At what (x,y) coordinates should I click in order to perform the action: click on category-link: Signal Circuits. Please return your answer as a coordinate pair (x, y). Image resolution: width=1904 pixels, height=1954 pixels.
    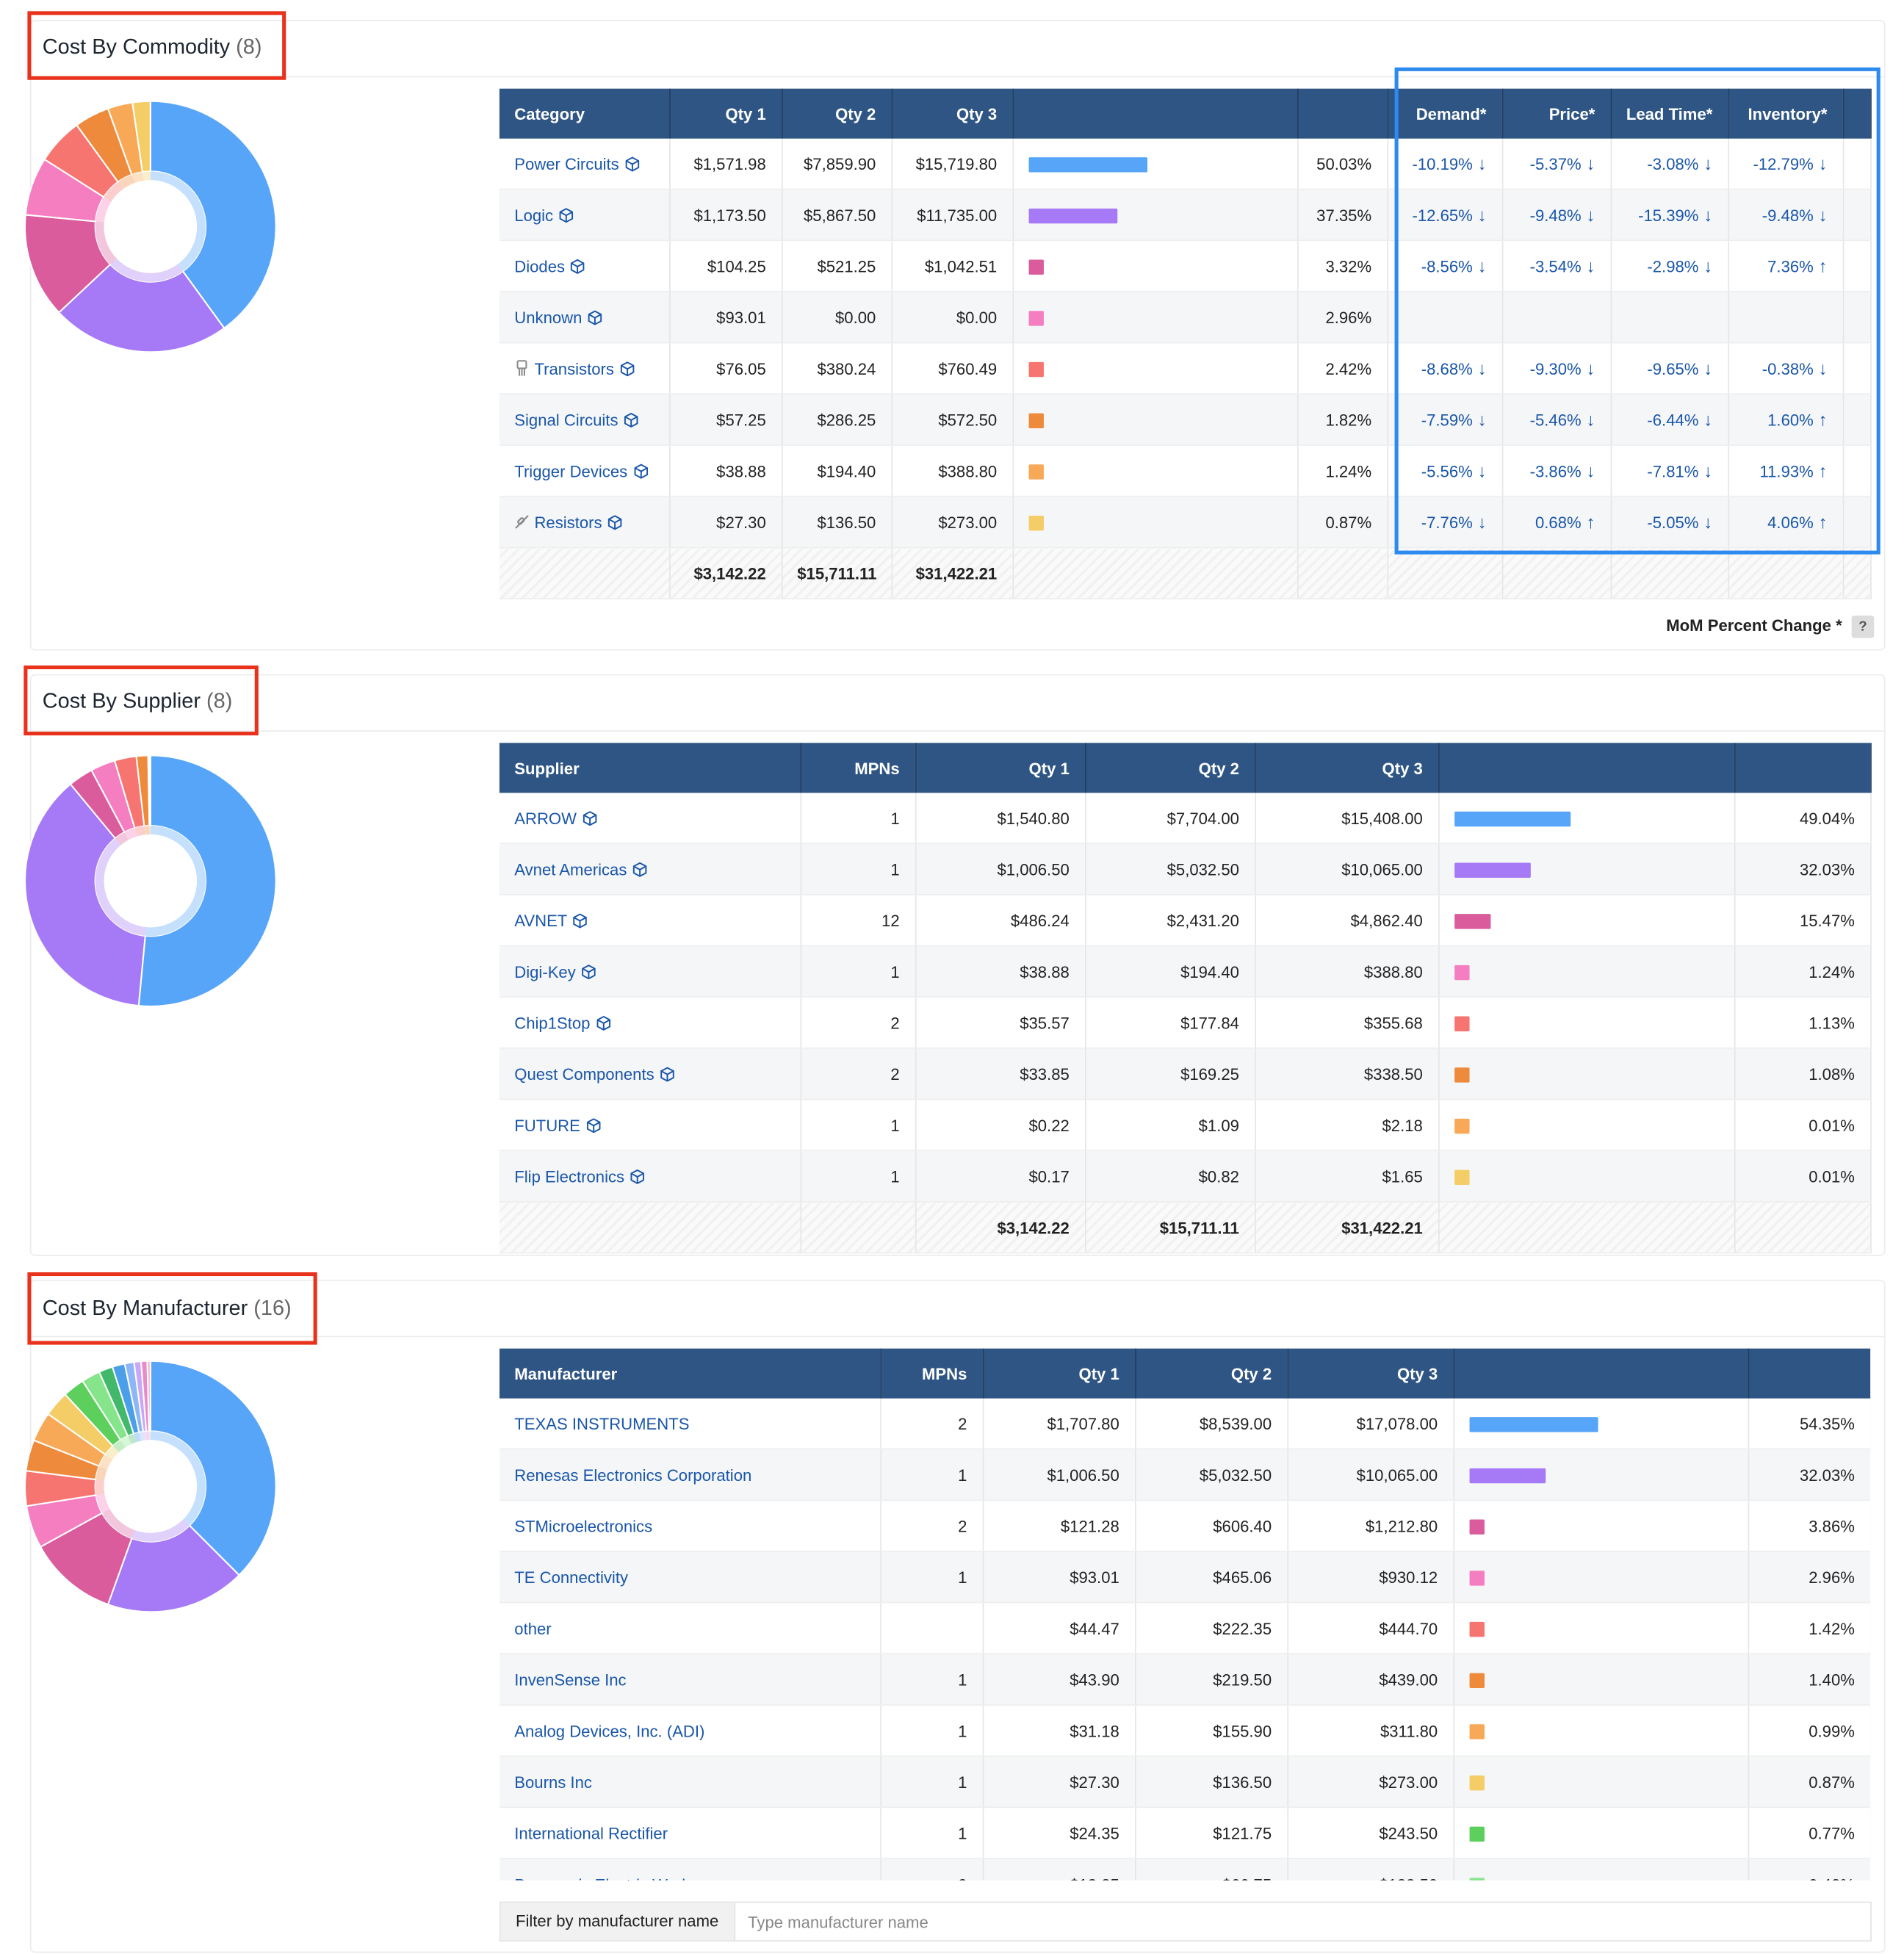
    Looking at the image, I should click on (566, 419).